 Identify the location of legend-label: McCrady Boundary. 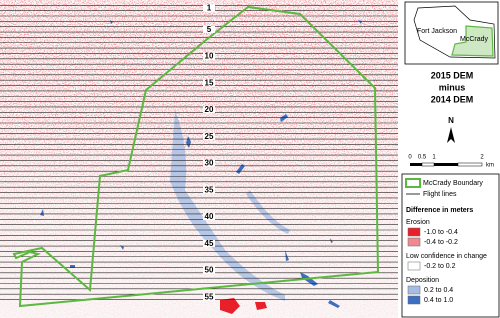
(453, 183).